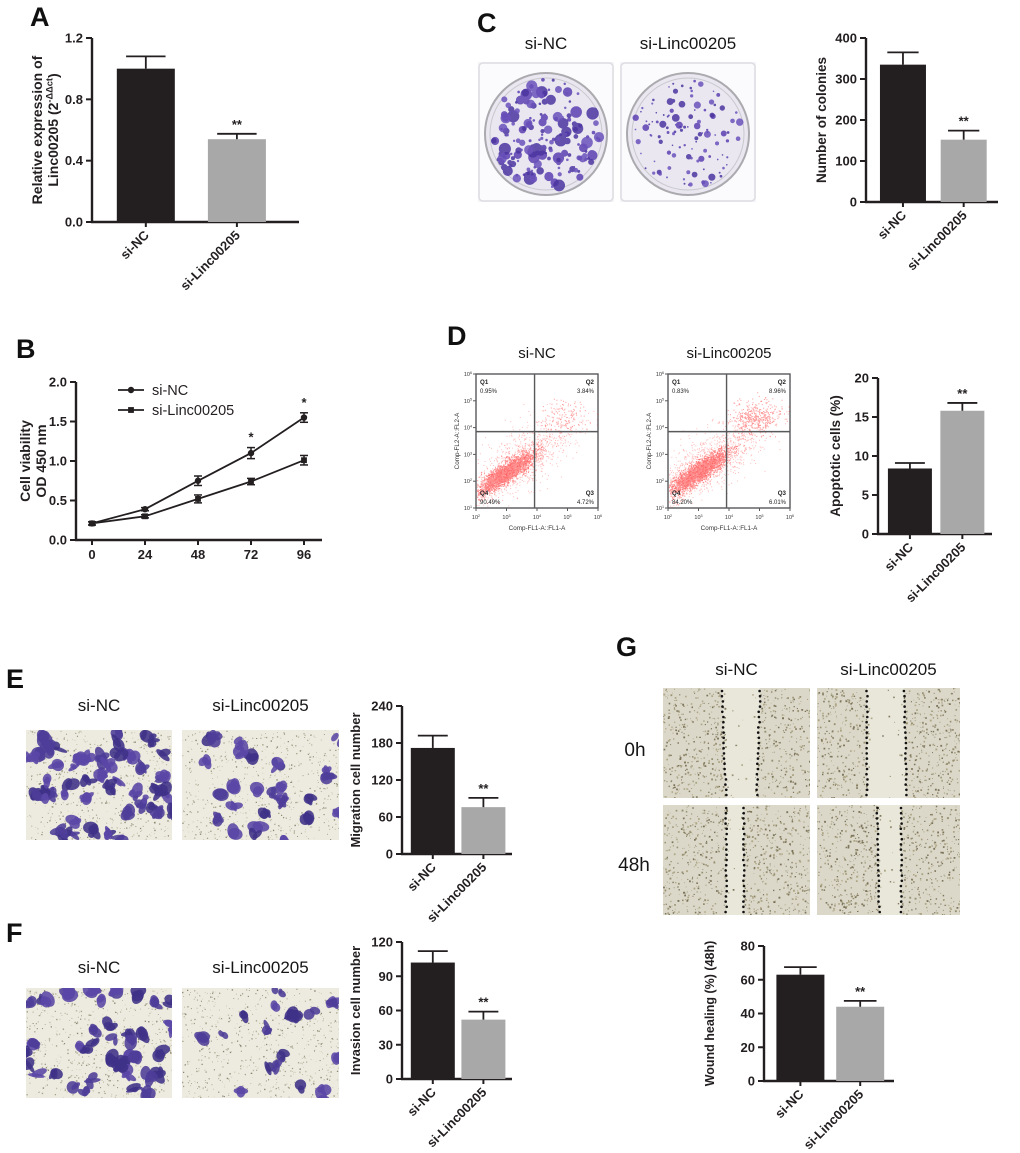 This screenshot has width=1020, height=1153. Describe the element at coordinates (304, 554) in the screenshot. I see `svg-text: 96` at that location.